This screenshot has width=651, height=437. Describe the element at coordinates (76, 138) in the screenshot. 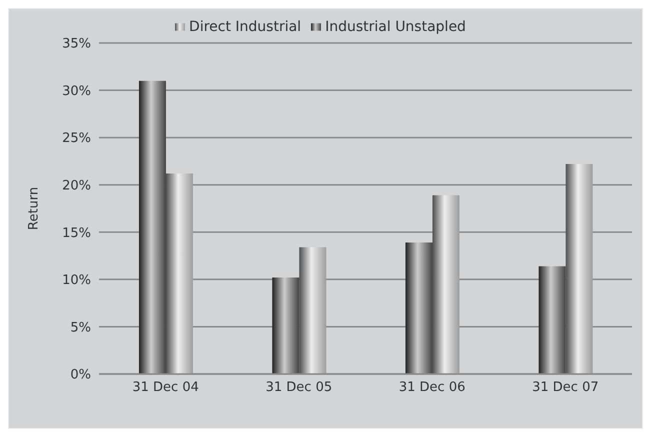

I see `y-tick-label: 25%` at that location.